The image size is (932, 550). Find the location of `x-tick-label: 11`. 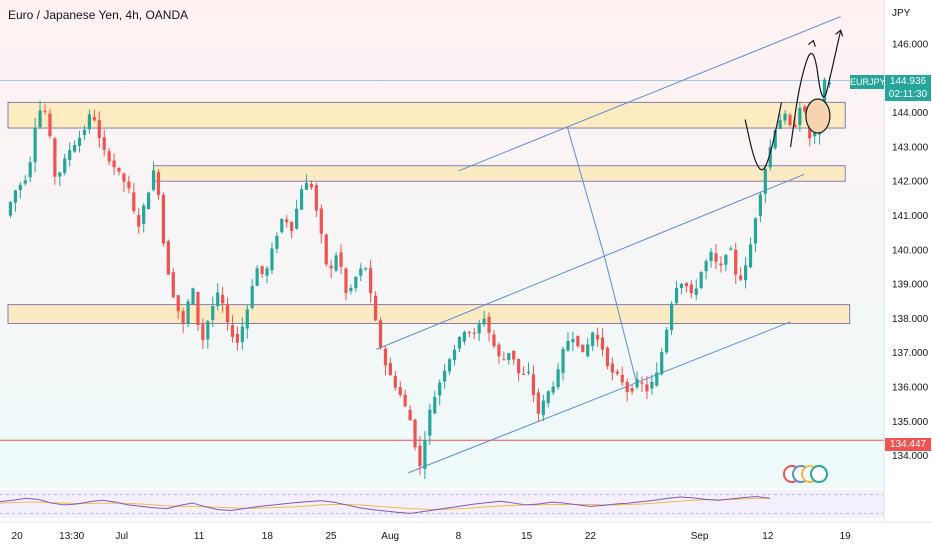

x-tick-label: 11 is located at coordinates (199, 536).